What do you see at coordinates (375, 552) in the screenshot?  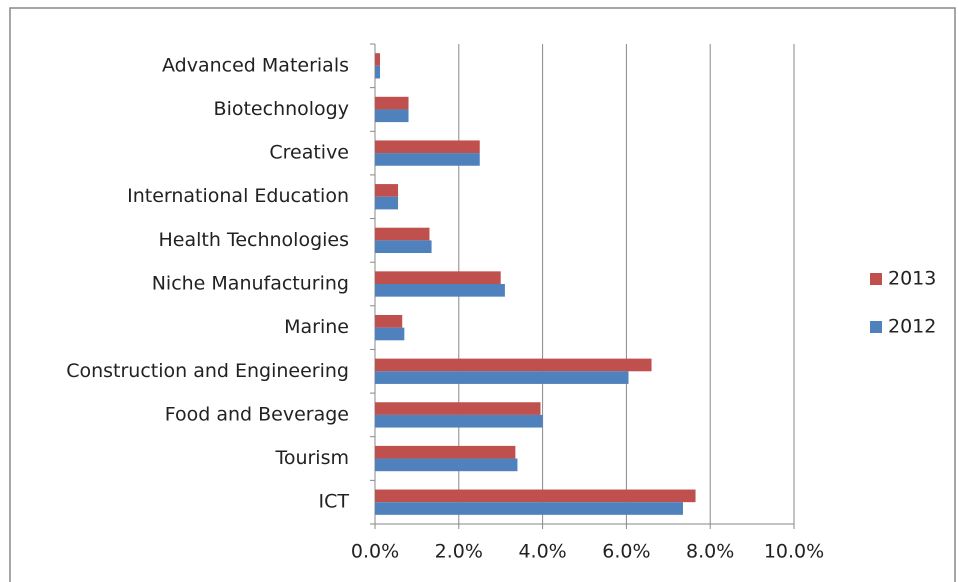 I see `x-tick-label: 0.0%` at bounding box center [375, 552].